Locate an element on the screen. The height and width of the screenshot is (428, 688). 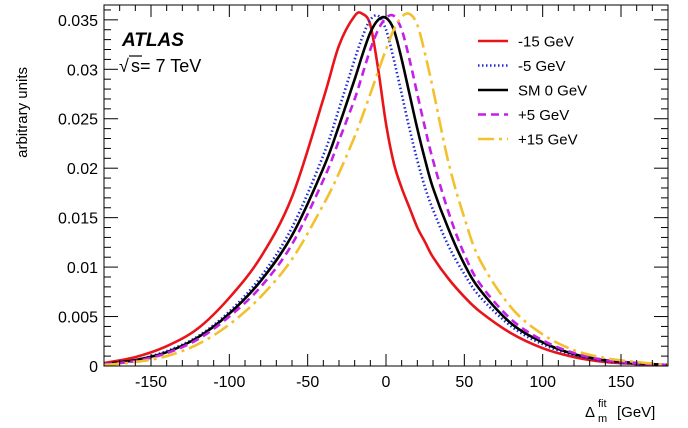
x-axis-title-unit: [GeV] is located at coordinates (636, 412).